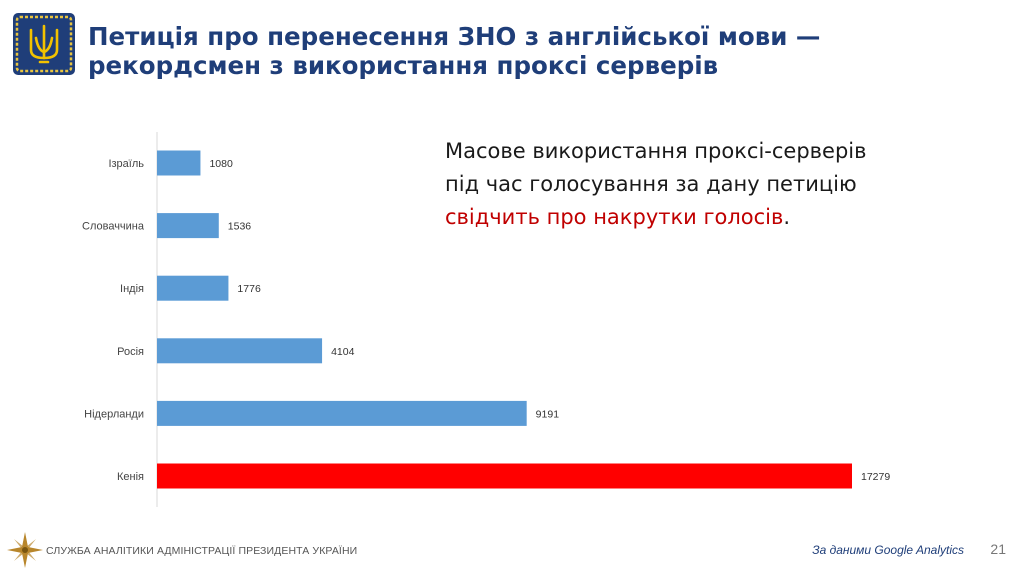 The image size is (1024, 576). What do you see at coordinates (44, 44) in the screenshot?
I see `trident-emblem-icon` at bounding box center [44, 44].